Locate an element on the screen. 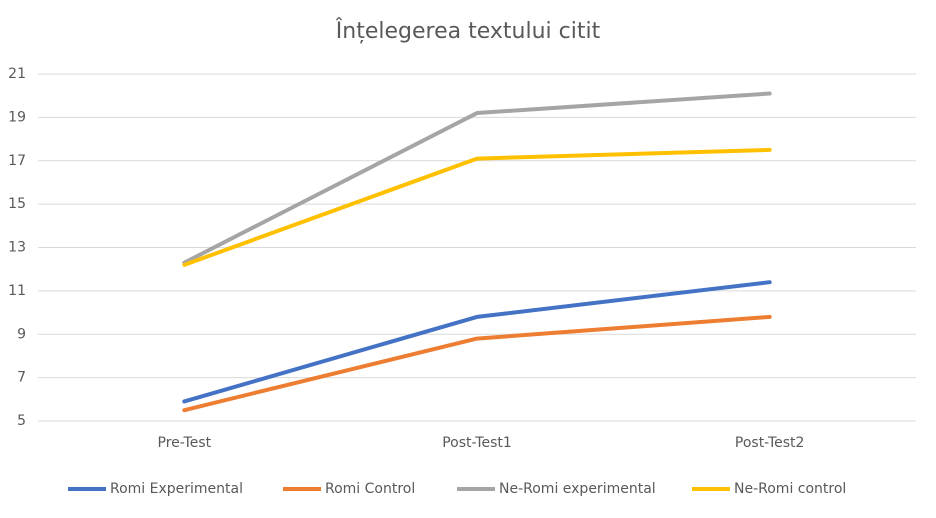  y-tick-label: 7 is located at coordinates (21, 378).